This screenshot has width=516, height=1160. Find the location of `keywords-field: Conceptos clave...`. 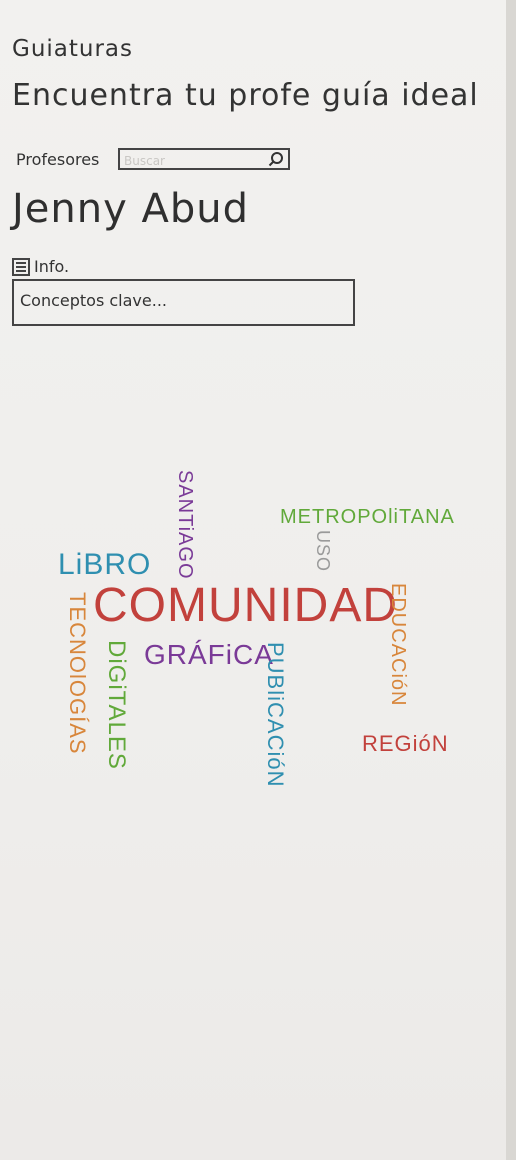

keywords-field: Conceptos clave... is located at coordinates (183, 302).